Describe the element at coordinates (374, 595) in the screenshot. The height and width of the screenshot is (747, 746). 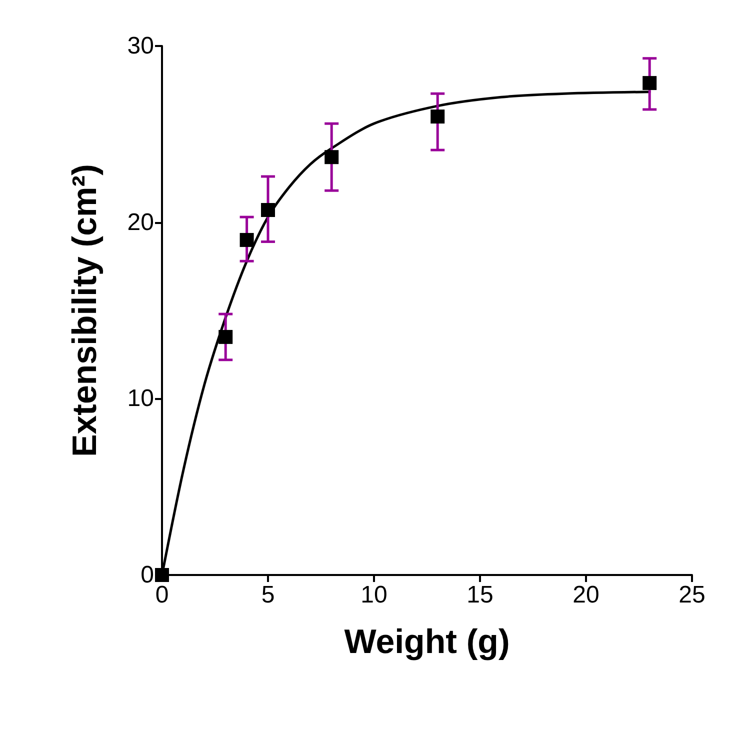
I see `x-tick-label: 10` at that location.